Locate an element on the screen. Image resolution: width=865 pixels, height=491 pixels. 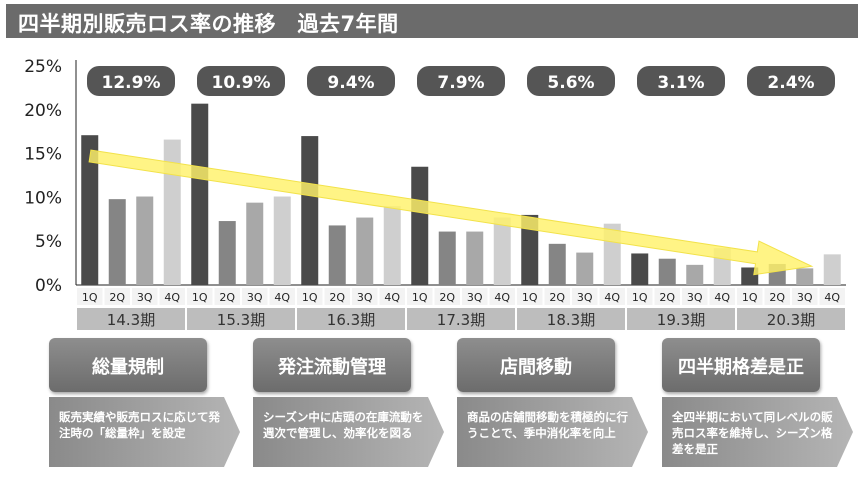
category-description: 商品の店舗間移動を積極的に行うことで、季中消化率を向上 is located at coordinates (547, 425).